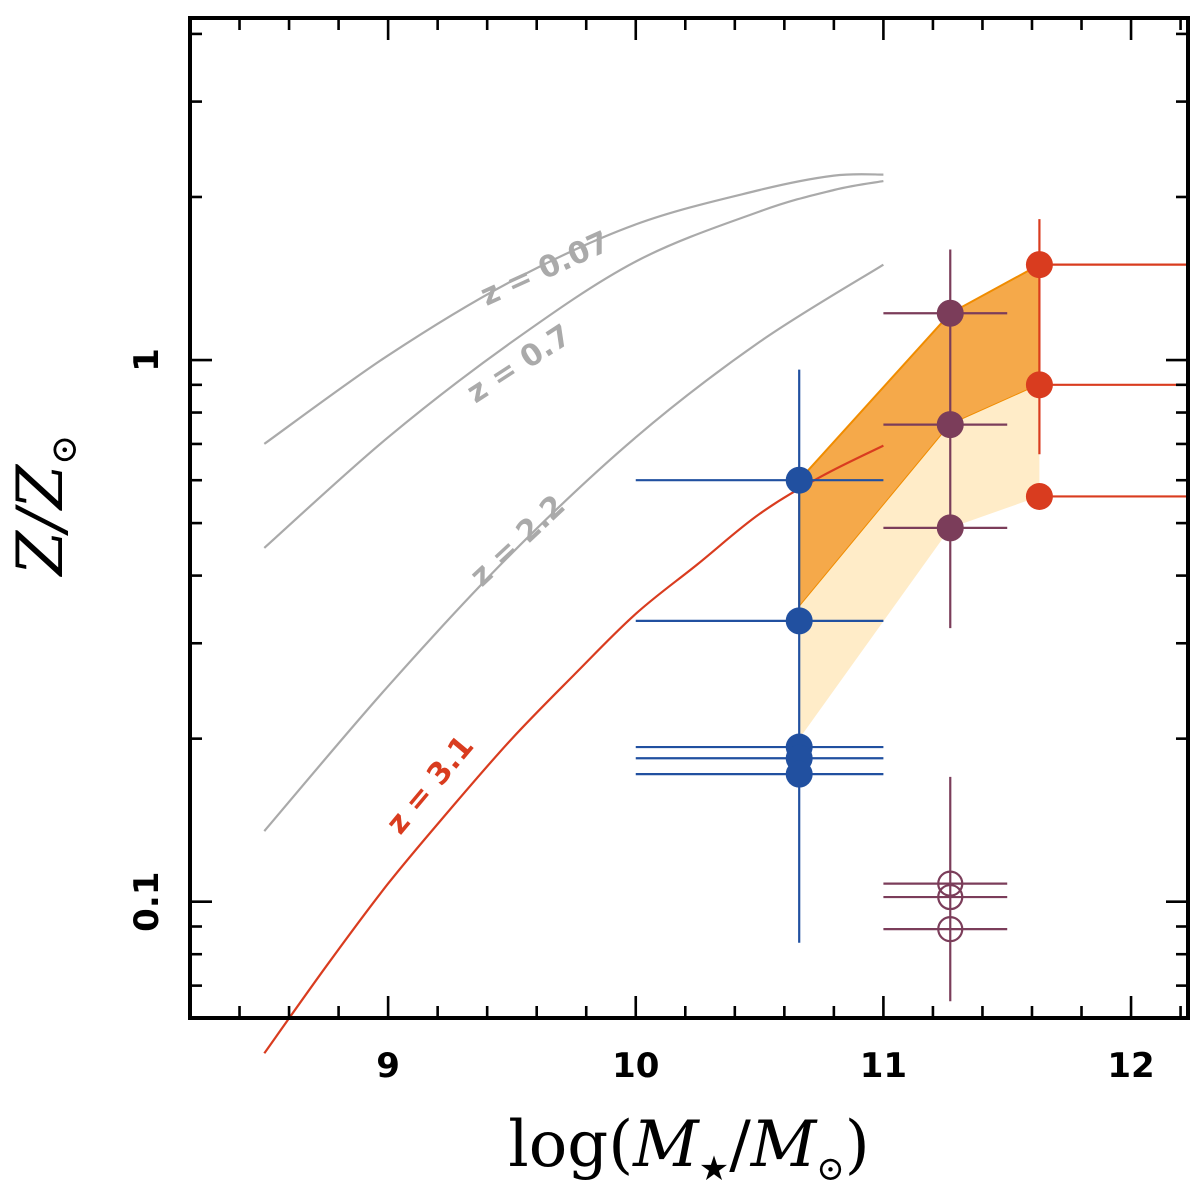 The height and width of the screenshot is (1201, 1200). I want to click on x-tick-label: 11, so click(883, 1066).